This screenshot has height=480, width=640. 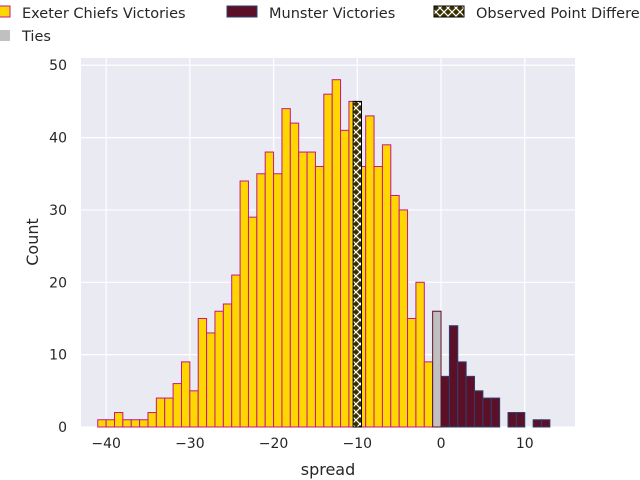 What do you see at coordinates (449, 11) in the screenshot?
I see `legend-swatch-observed` at bounding box center [449, 11].